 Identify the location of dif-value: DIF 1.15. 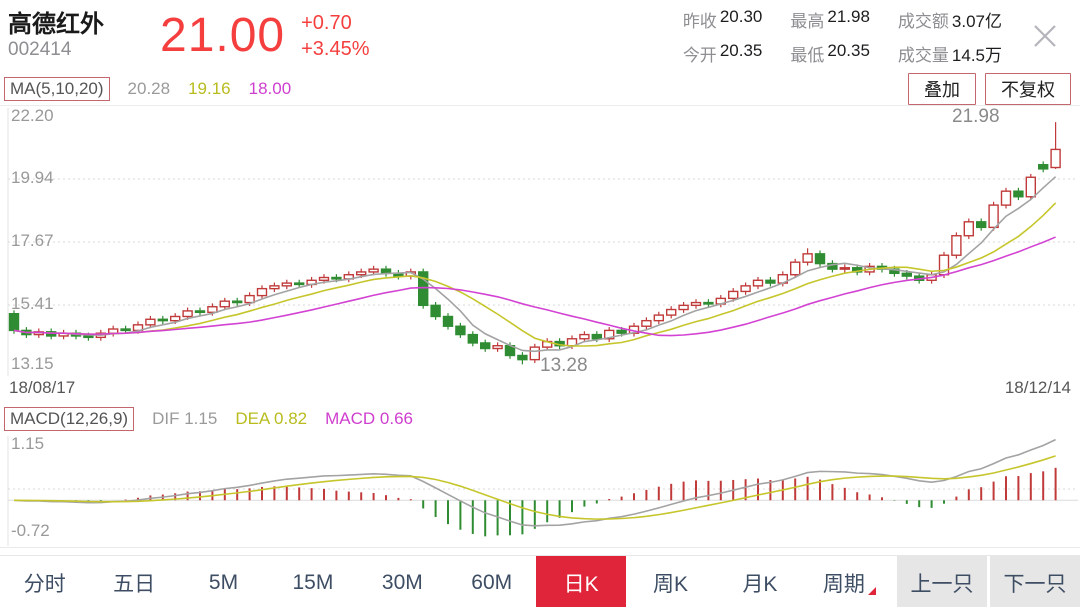
(185, 418).